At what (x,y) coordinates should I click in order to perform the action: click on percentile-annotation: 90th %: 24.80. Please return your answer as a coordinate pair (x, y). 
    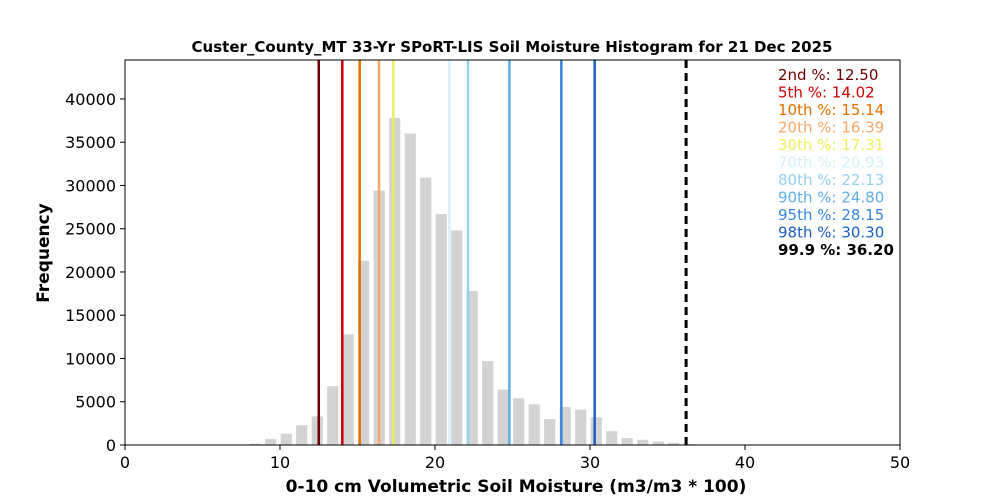
    Looking at the image, I should click on (831, 198).